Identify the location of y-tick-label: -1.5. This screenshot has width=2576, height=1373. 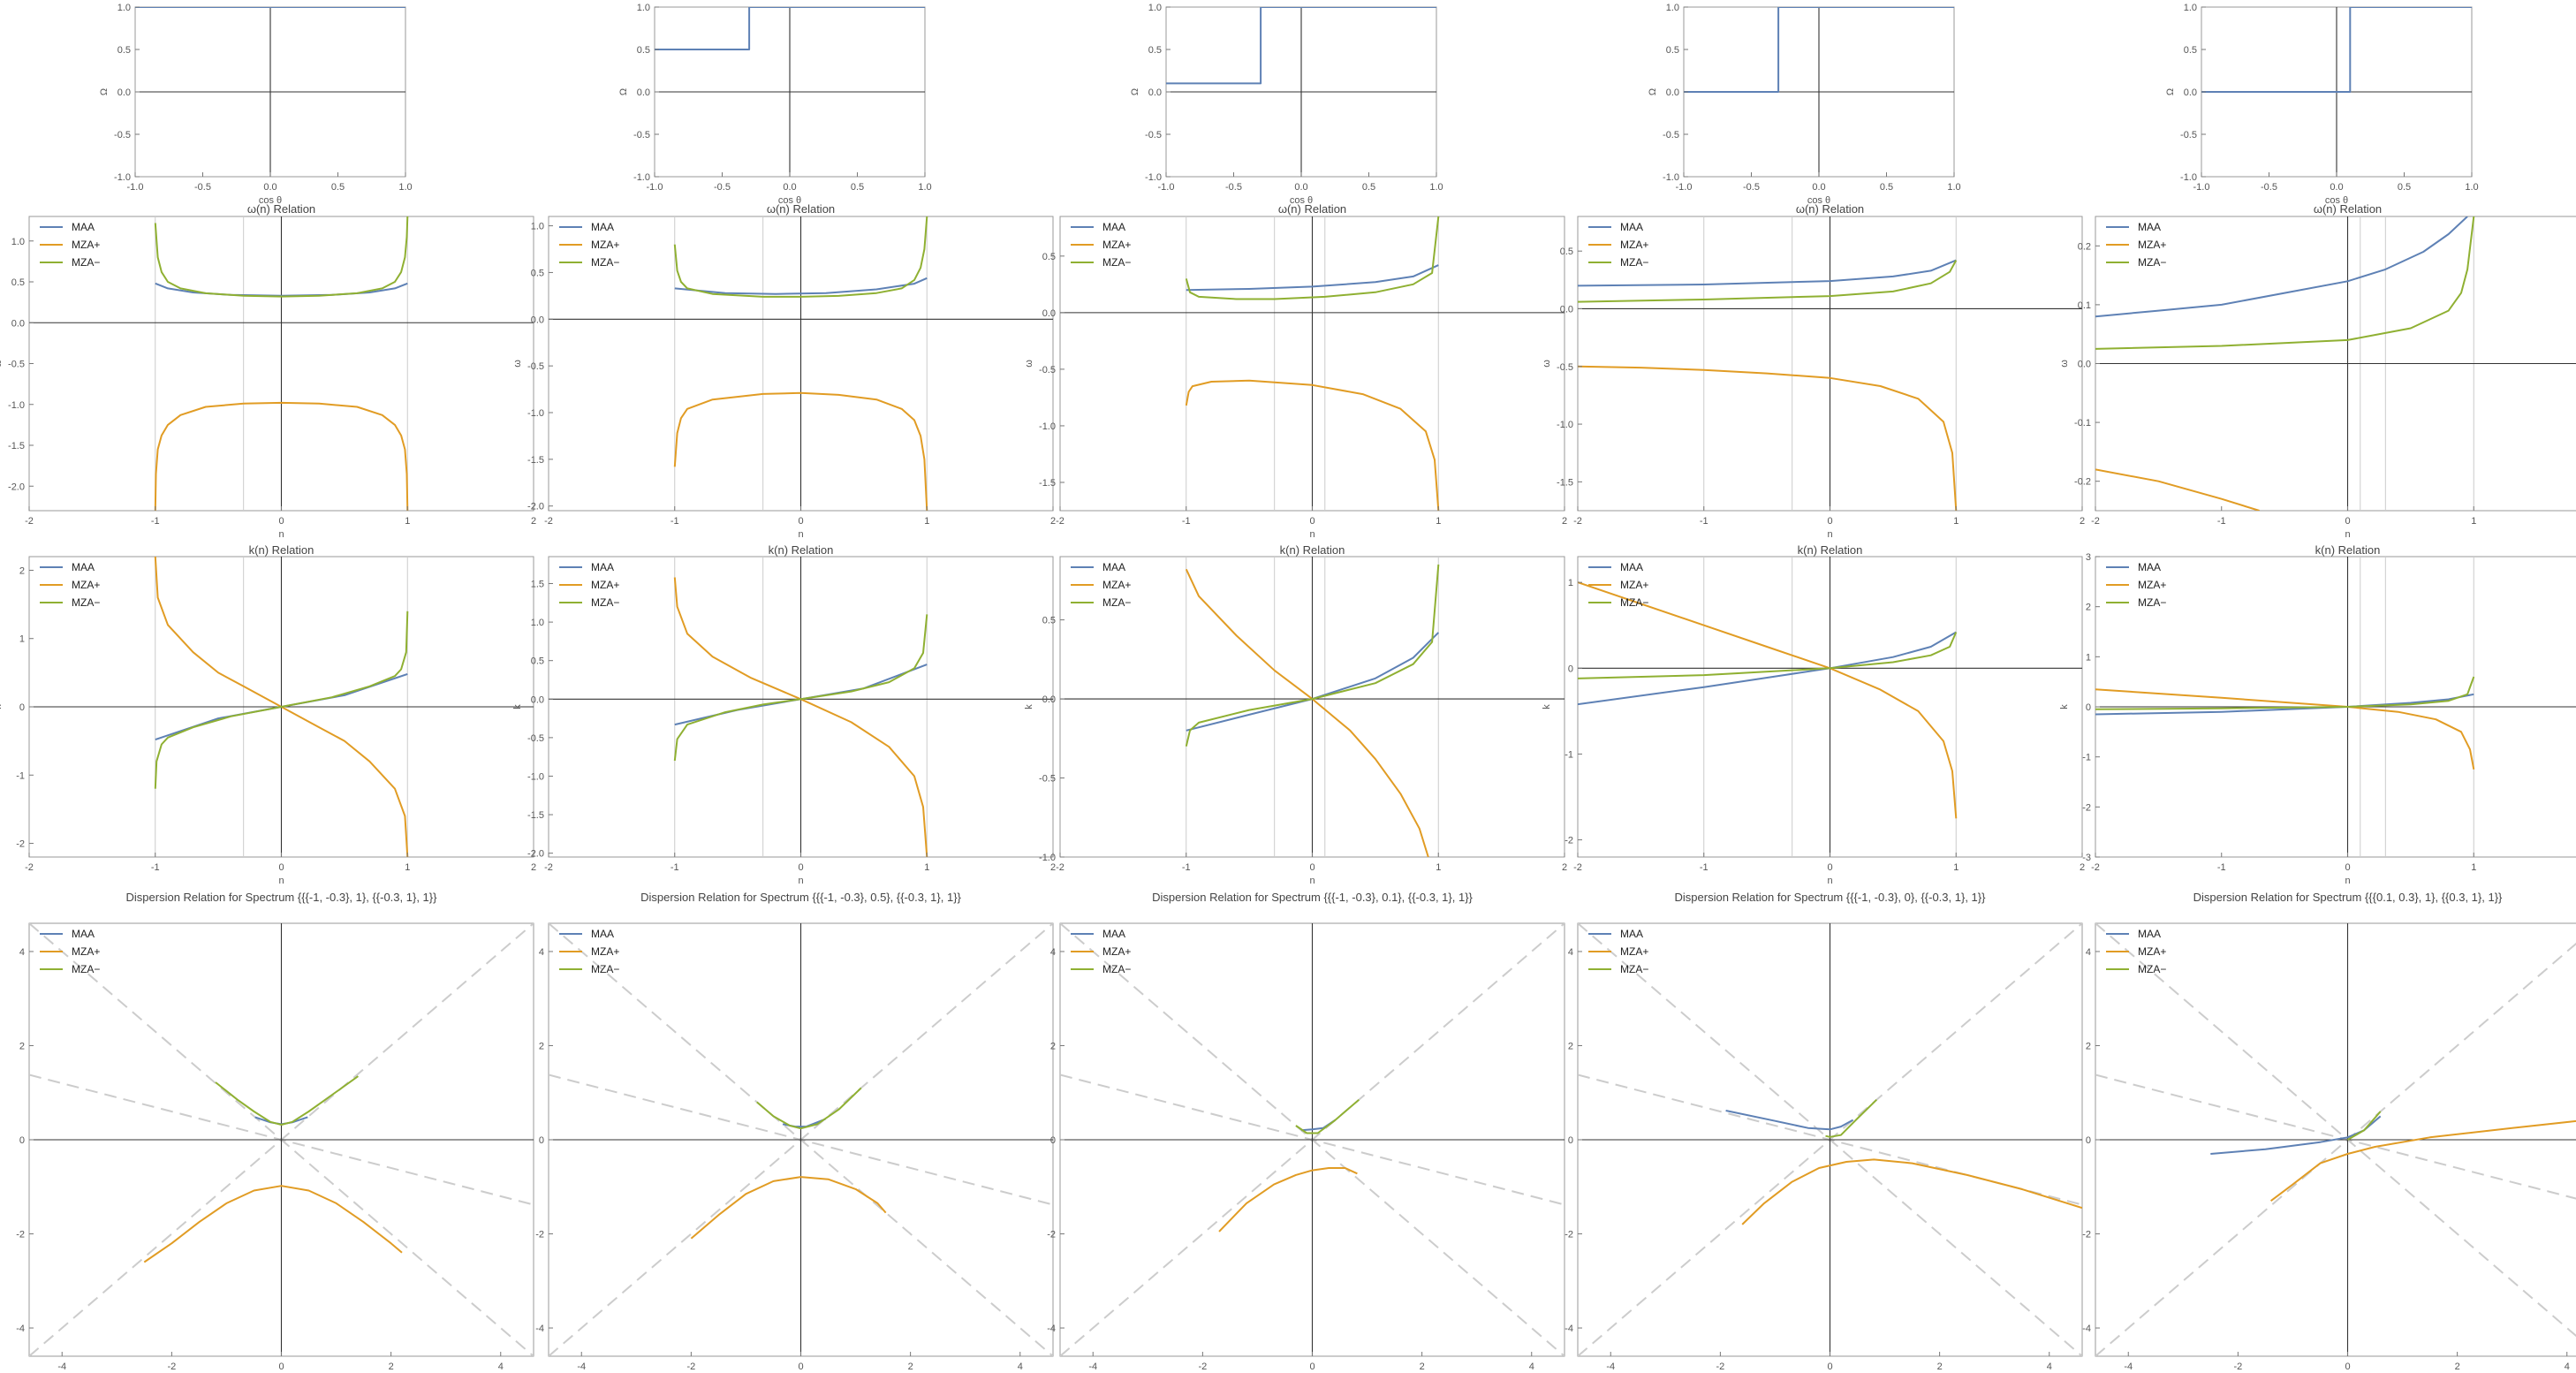
(16, 446).